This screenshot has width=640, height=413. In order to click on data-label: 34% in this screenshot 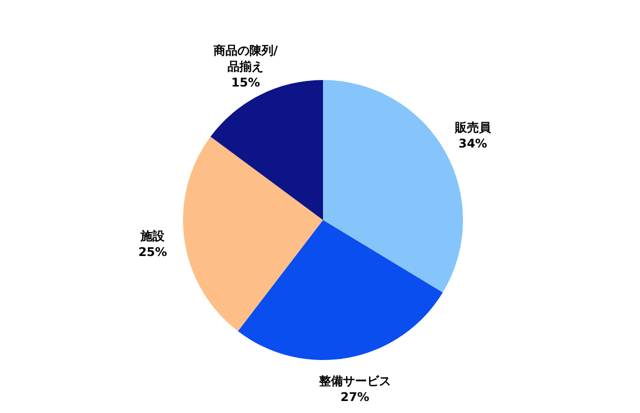, I will do `click(473, 143)`.